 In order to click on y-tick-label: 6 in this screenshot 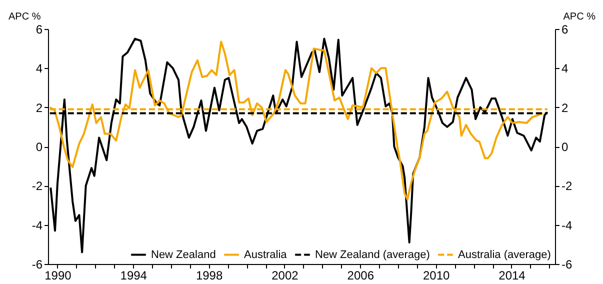, I will do `click(39, 29)`.